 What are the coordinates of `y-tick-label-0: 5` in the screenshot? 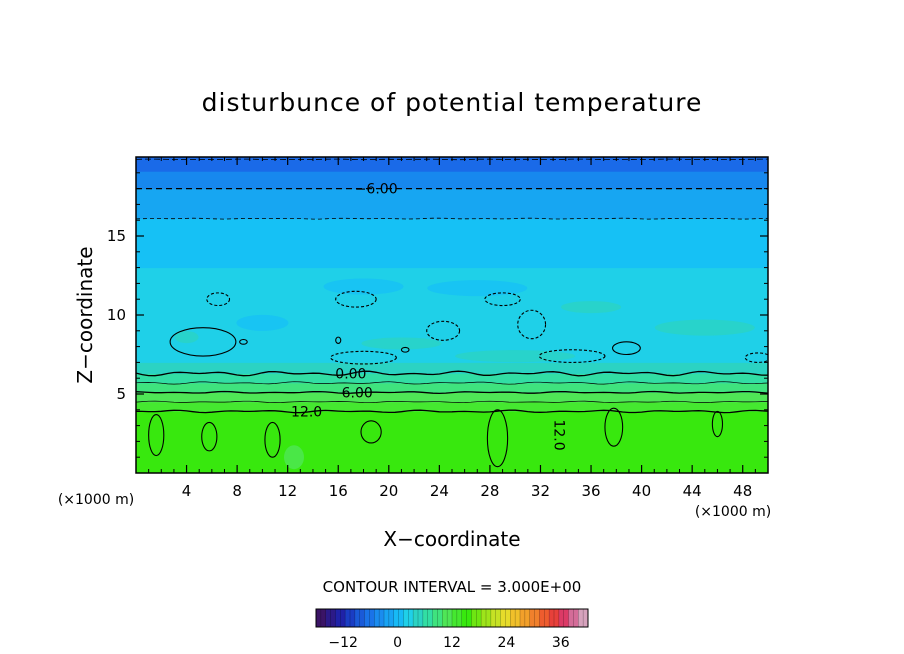 It's located at (121, 394).